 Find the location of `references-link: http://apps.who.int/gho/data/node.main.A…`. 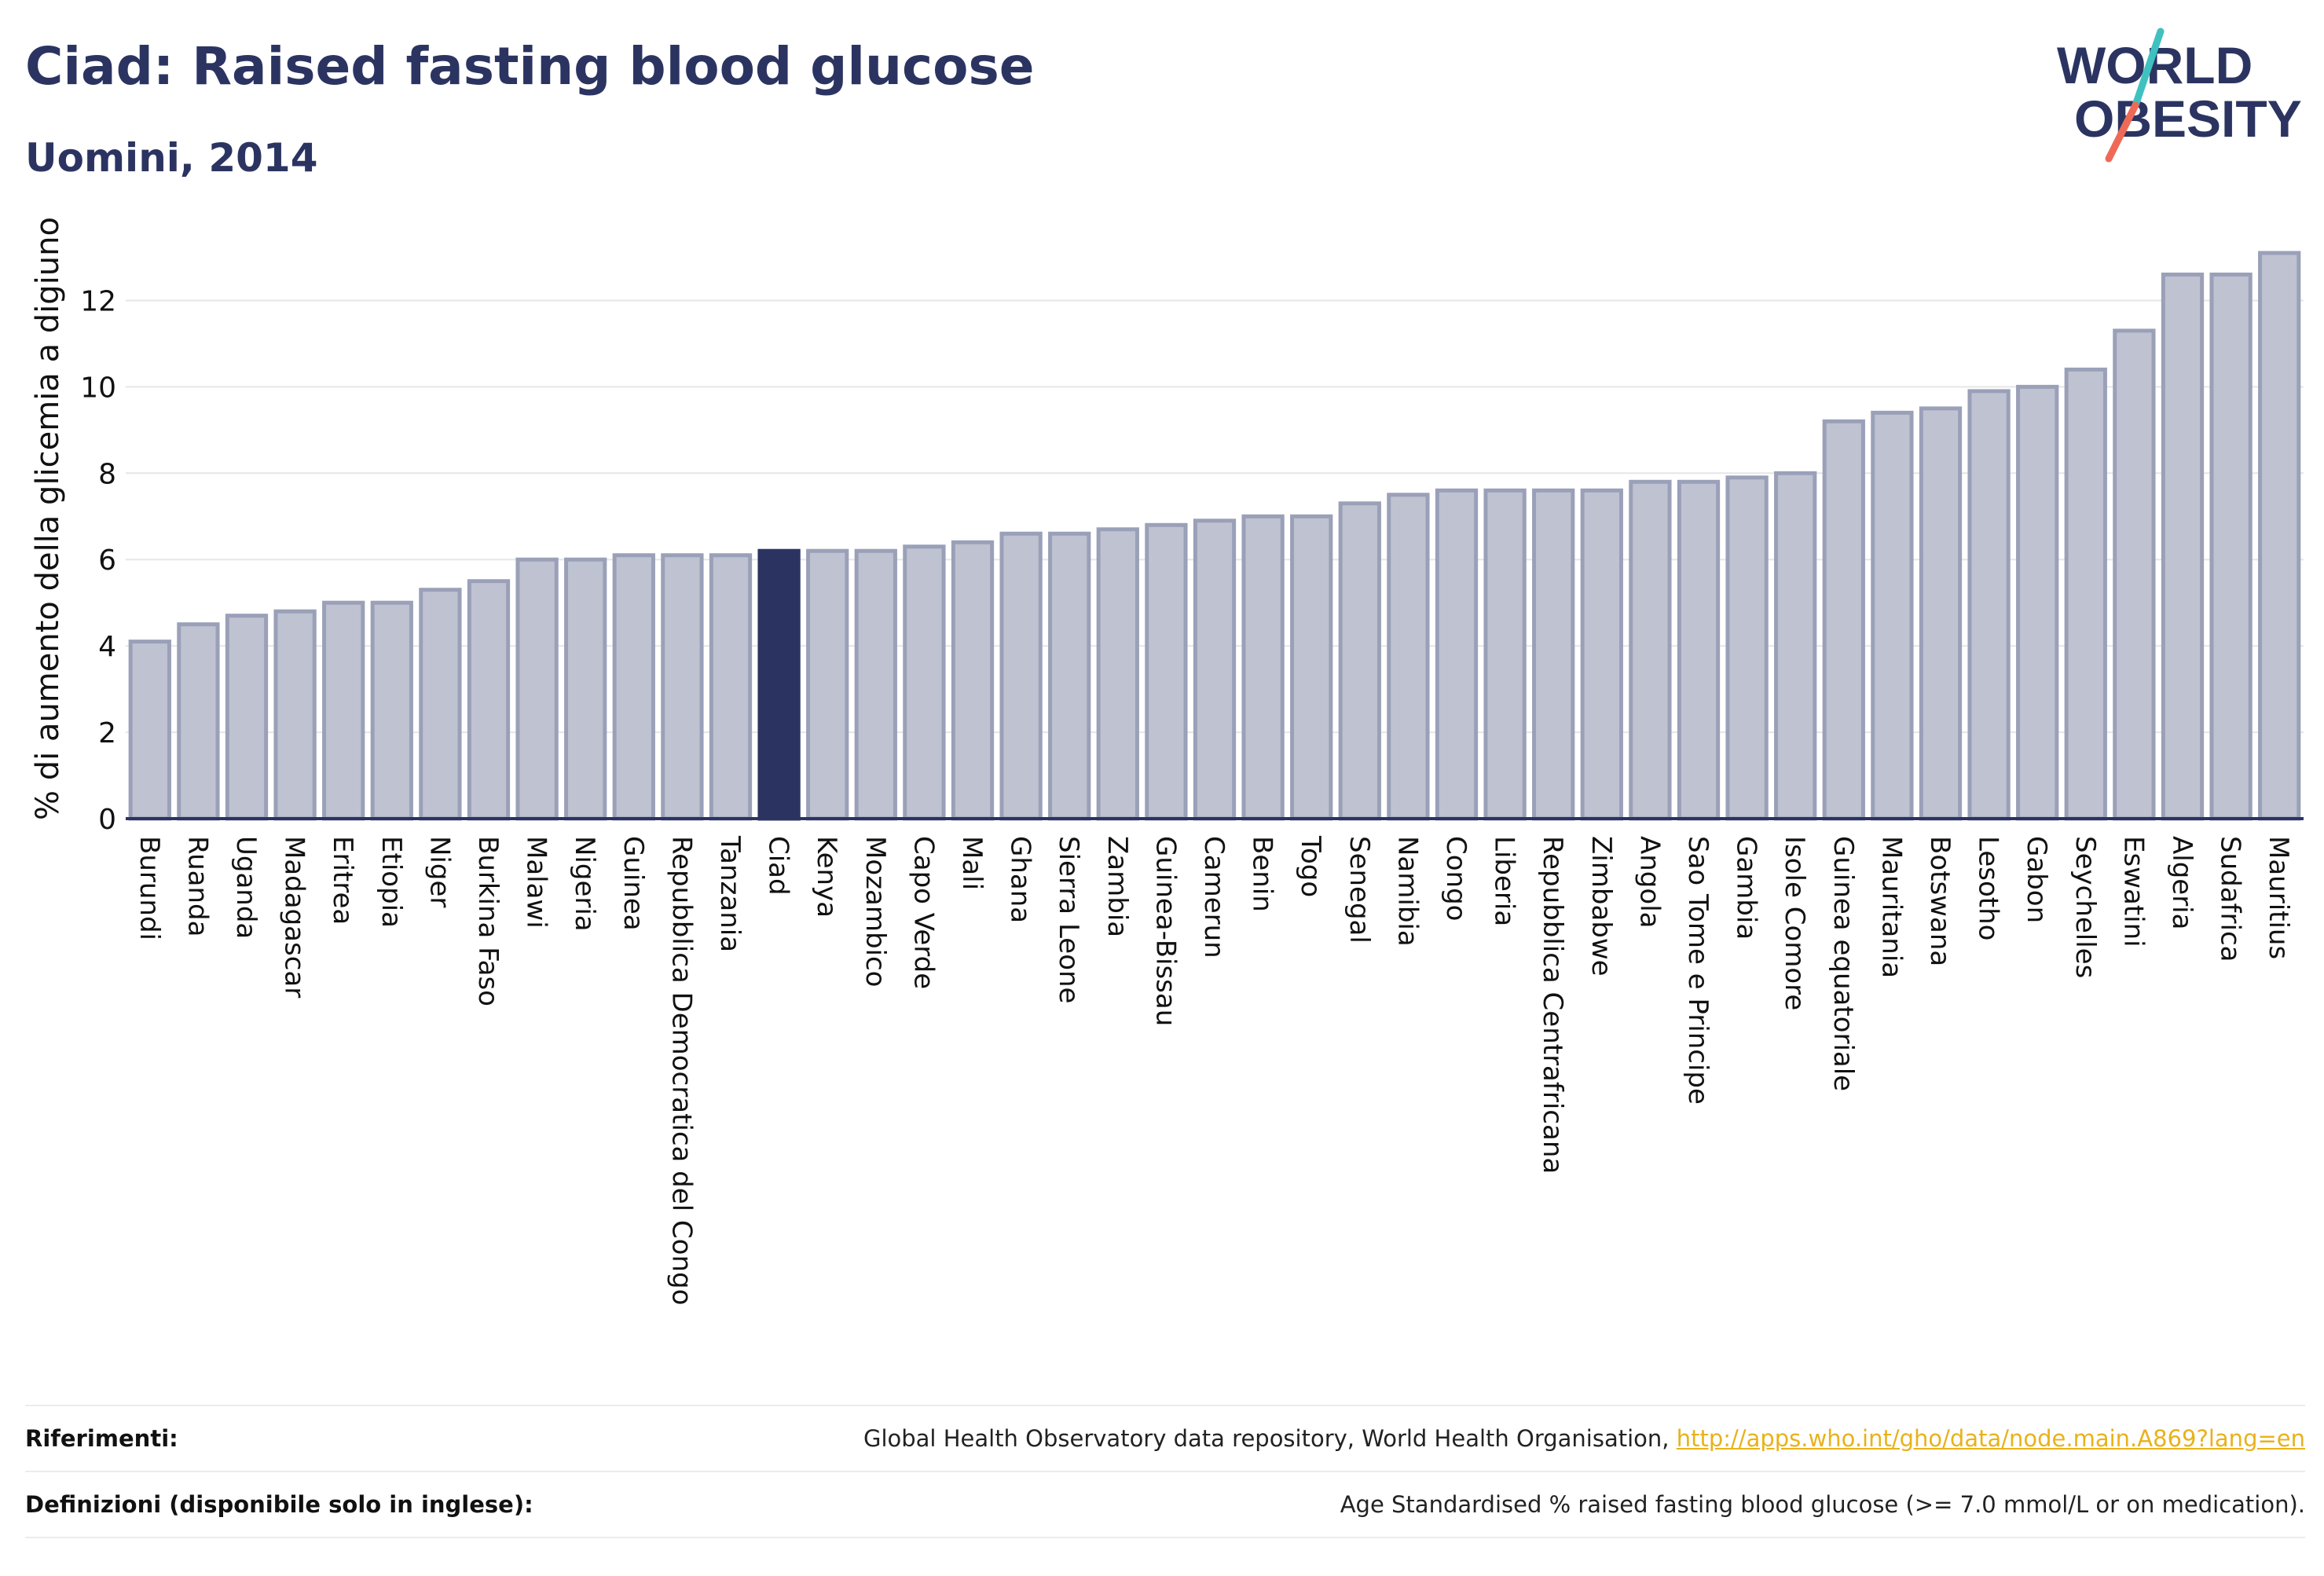

references-link: http://apps.who.int/gho/data/node.main.A… is located at coordinates (1990, 1438).